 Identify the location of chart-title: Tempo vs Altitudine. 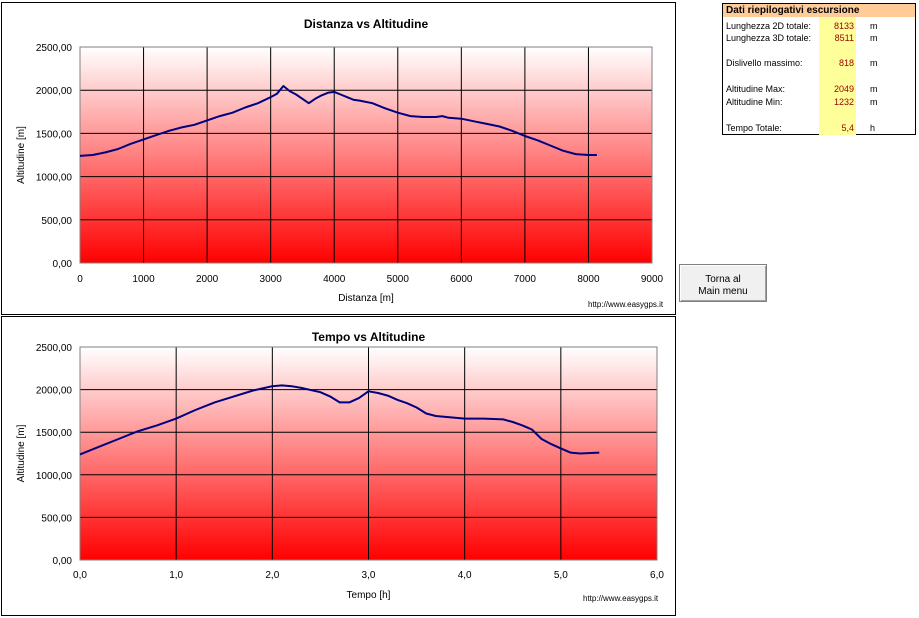
(369, 337).